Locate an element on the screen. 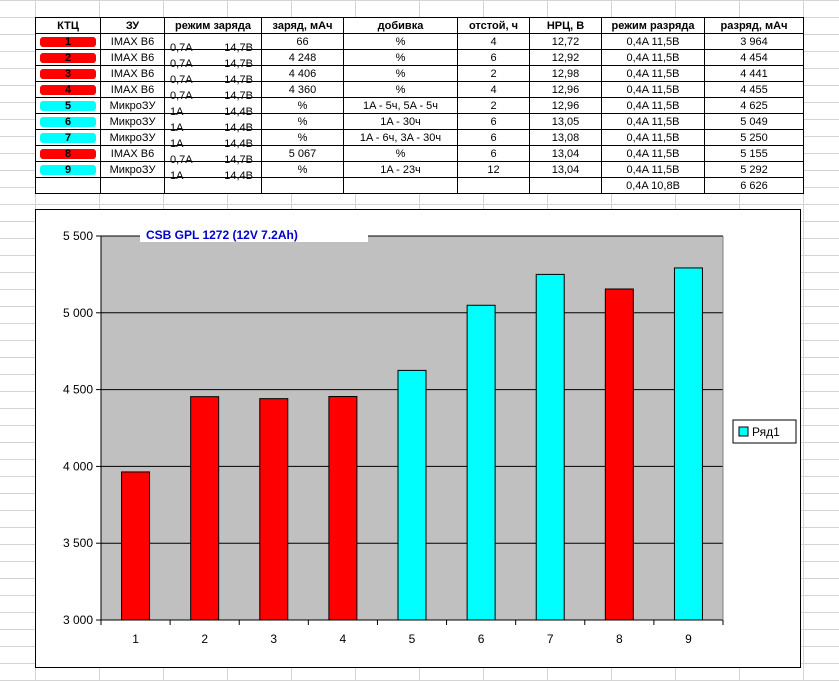 Image resolution: width=839 pixels, height=681 pixels. cell-charge: 5 067 is located at coordinates (302, 153).